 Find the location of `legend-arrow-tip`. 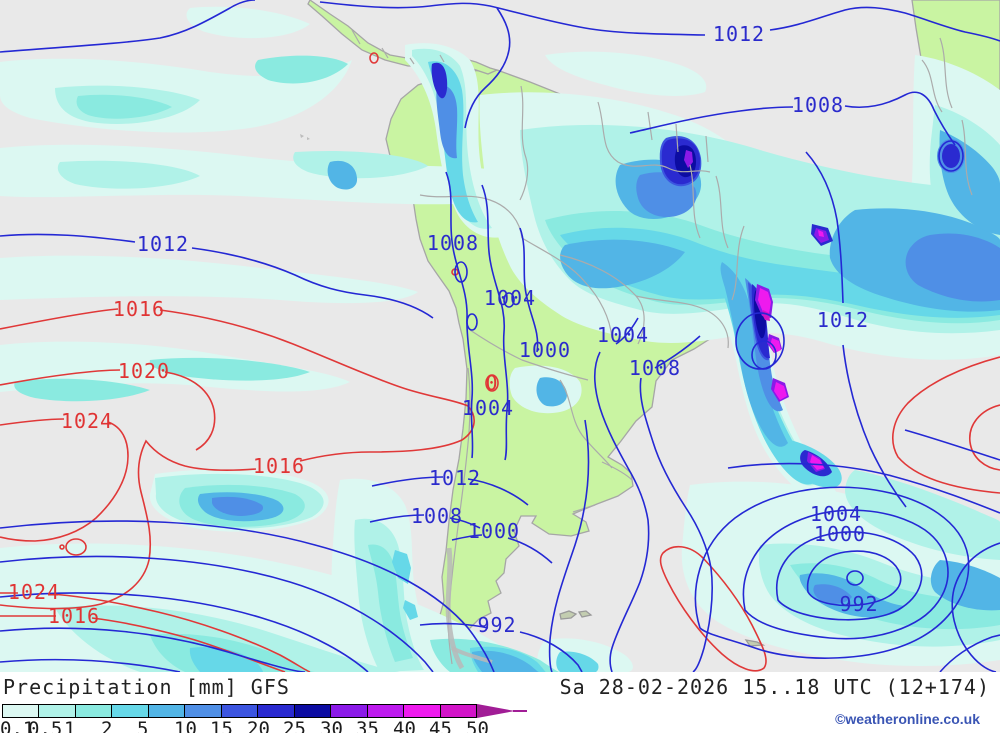

legend-arrow-tip is located at coordinates (520, 711).